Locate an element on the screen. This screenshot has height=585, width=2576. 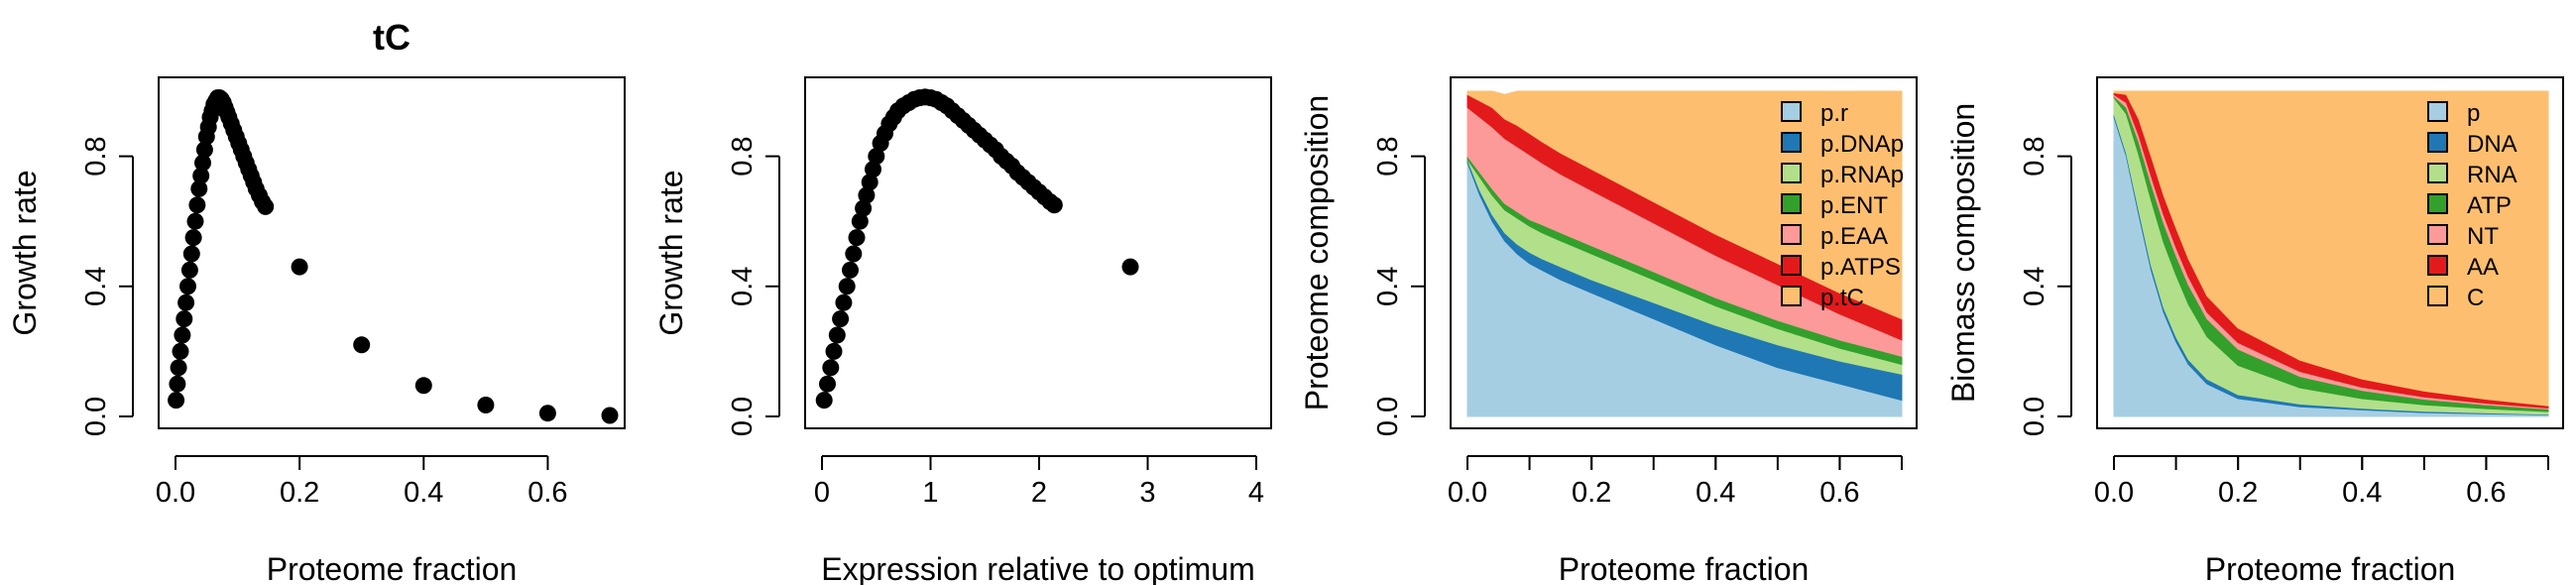
panel-title: tC is located at coordinates (391, 37).